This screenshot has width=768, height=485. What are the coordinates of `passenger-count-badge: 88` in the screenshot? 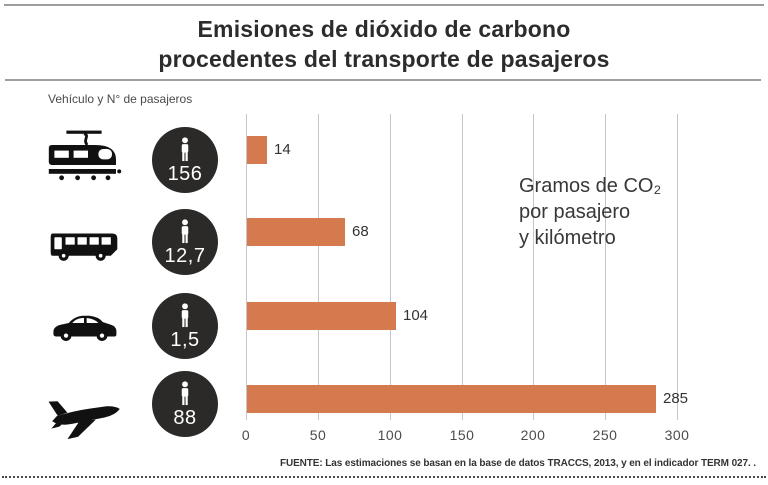 It's located at (185, 404).